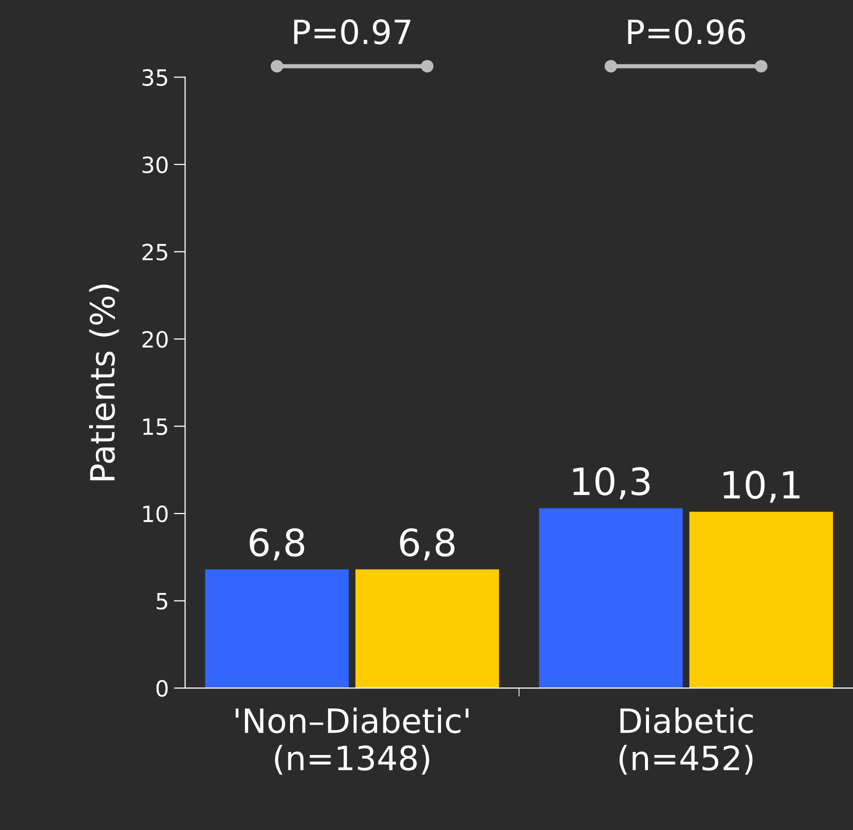  What do you see at coordinates (687, 31) in the screenshot?
I see `text: P=0.96` at bounding box center [687, 31].